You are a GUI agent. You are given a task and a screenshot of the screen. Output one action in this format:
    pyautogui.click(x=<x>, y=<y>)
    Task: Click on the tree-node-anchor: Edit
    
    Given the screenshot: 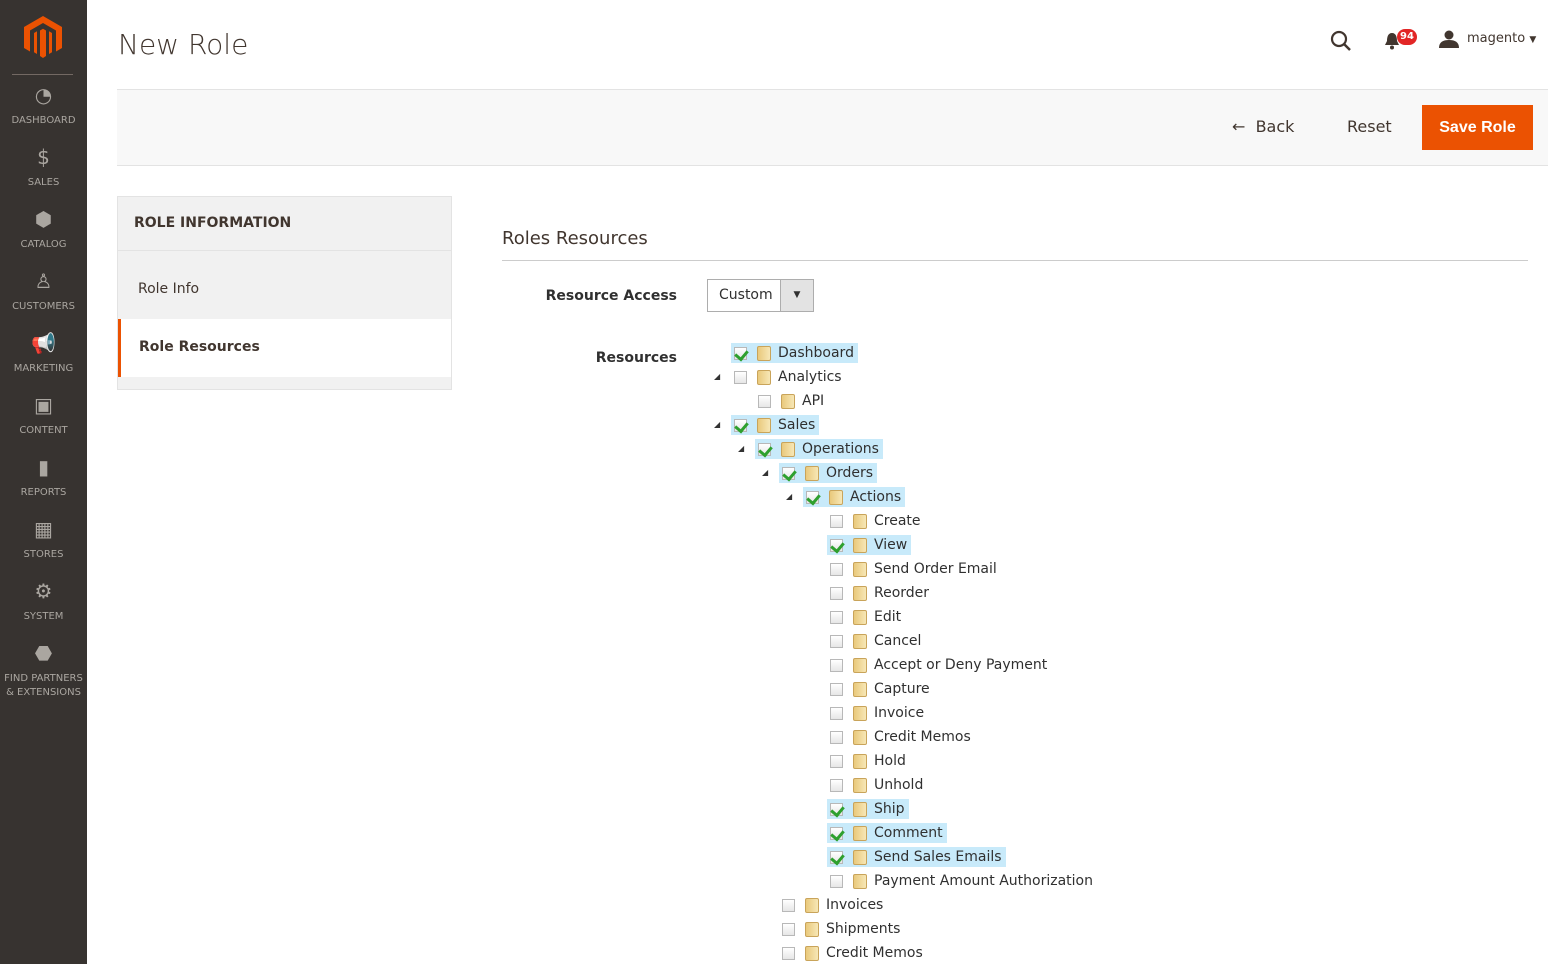 What is the action you would take?
    pyautogui.click(x=866, y=617)
    